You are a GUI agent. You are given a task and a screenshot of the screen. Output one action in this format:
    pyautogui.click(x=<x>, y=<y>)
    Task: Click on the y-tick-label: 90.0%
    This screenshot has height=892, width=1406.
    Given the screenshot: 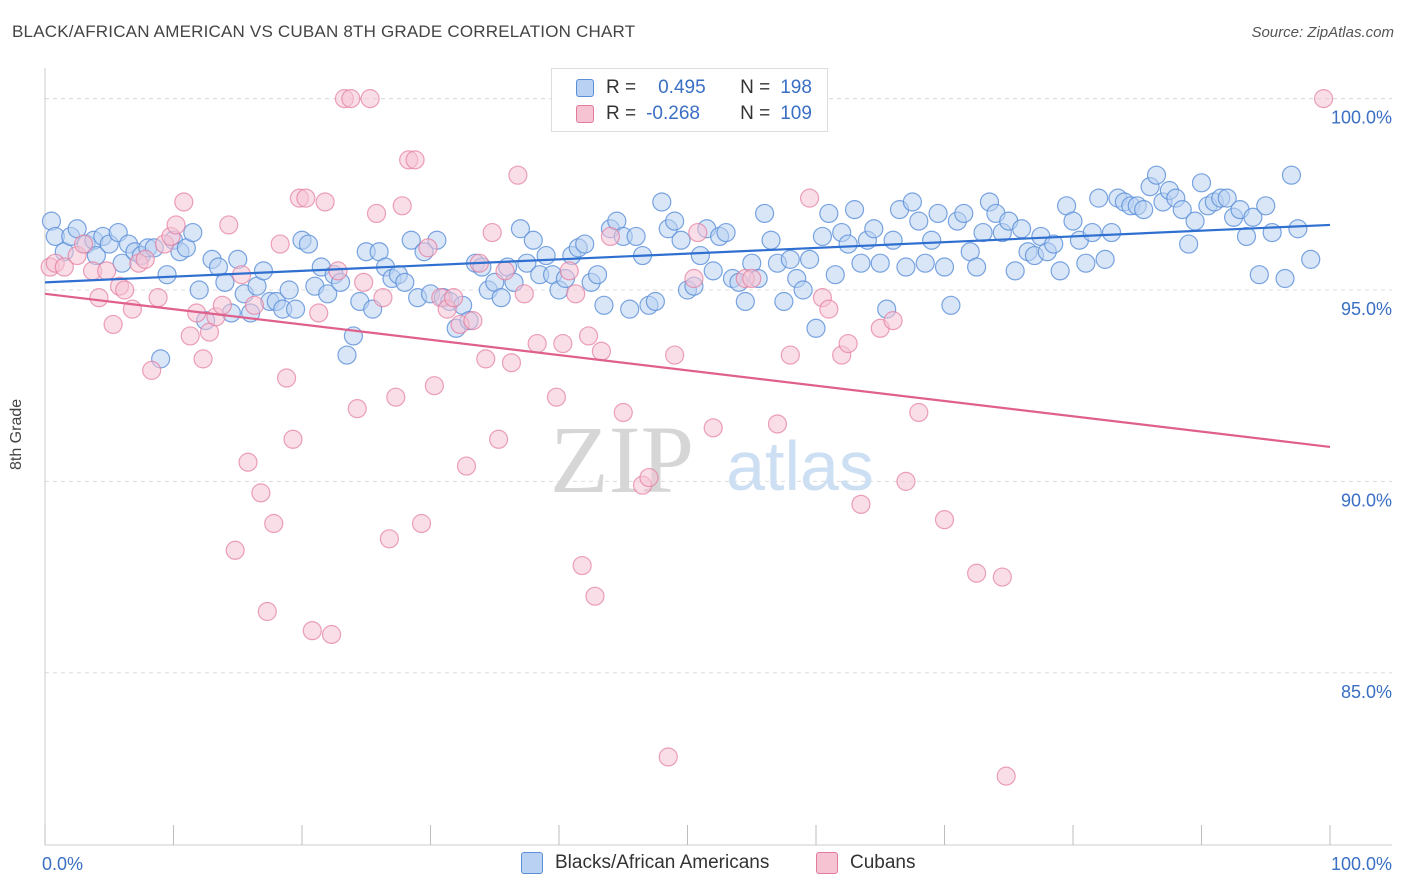 What is the action you would take?
    pyautogui.click(x=1366, y=500)
    